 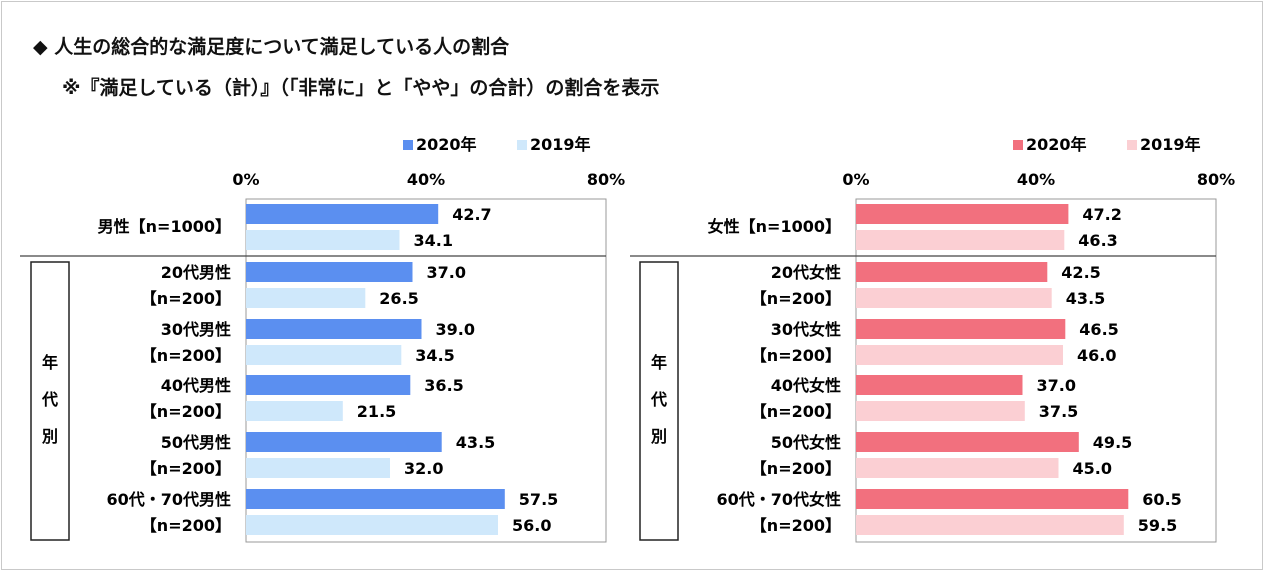 I want to click on legend-label-male-2019: 2019年, so click(x=560, y=144).